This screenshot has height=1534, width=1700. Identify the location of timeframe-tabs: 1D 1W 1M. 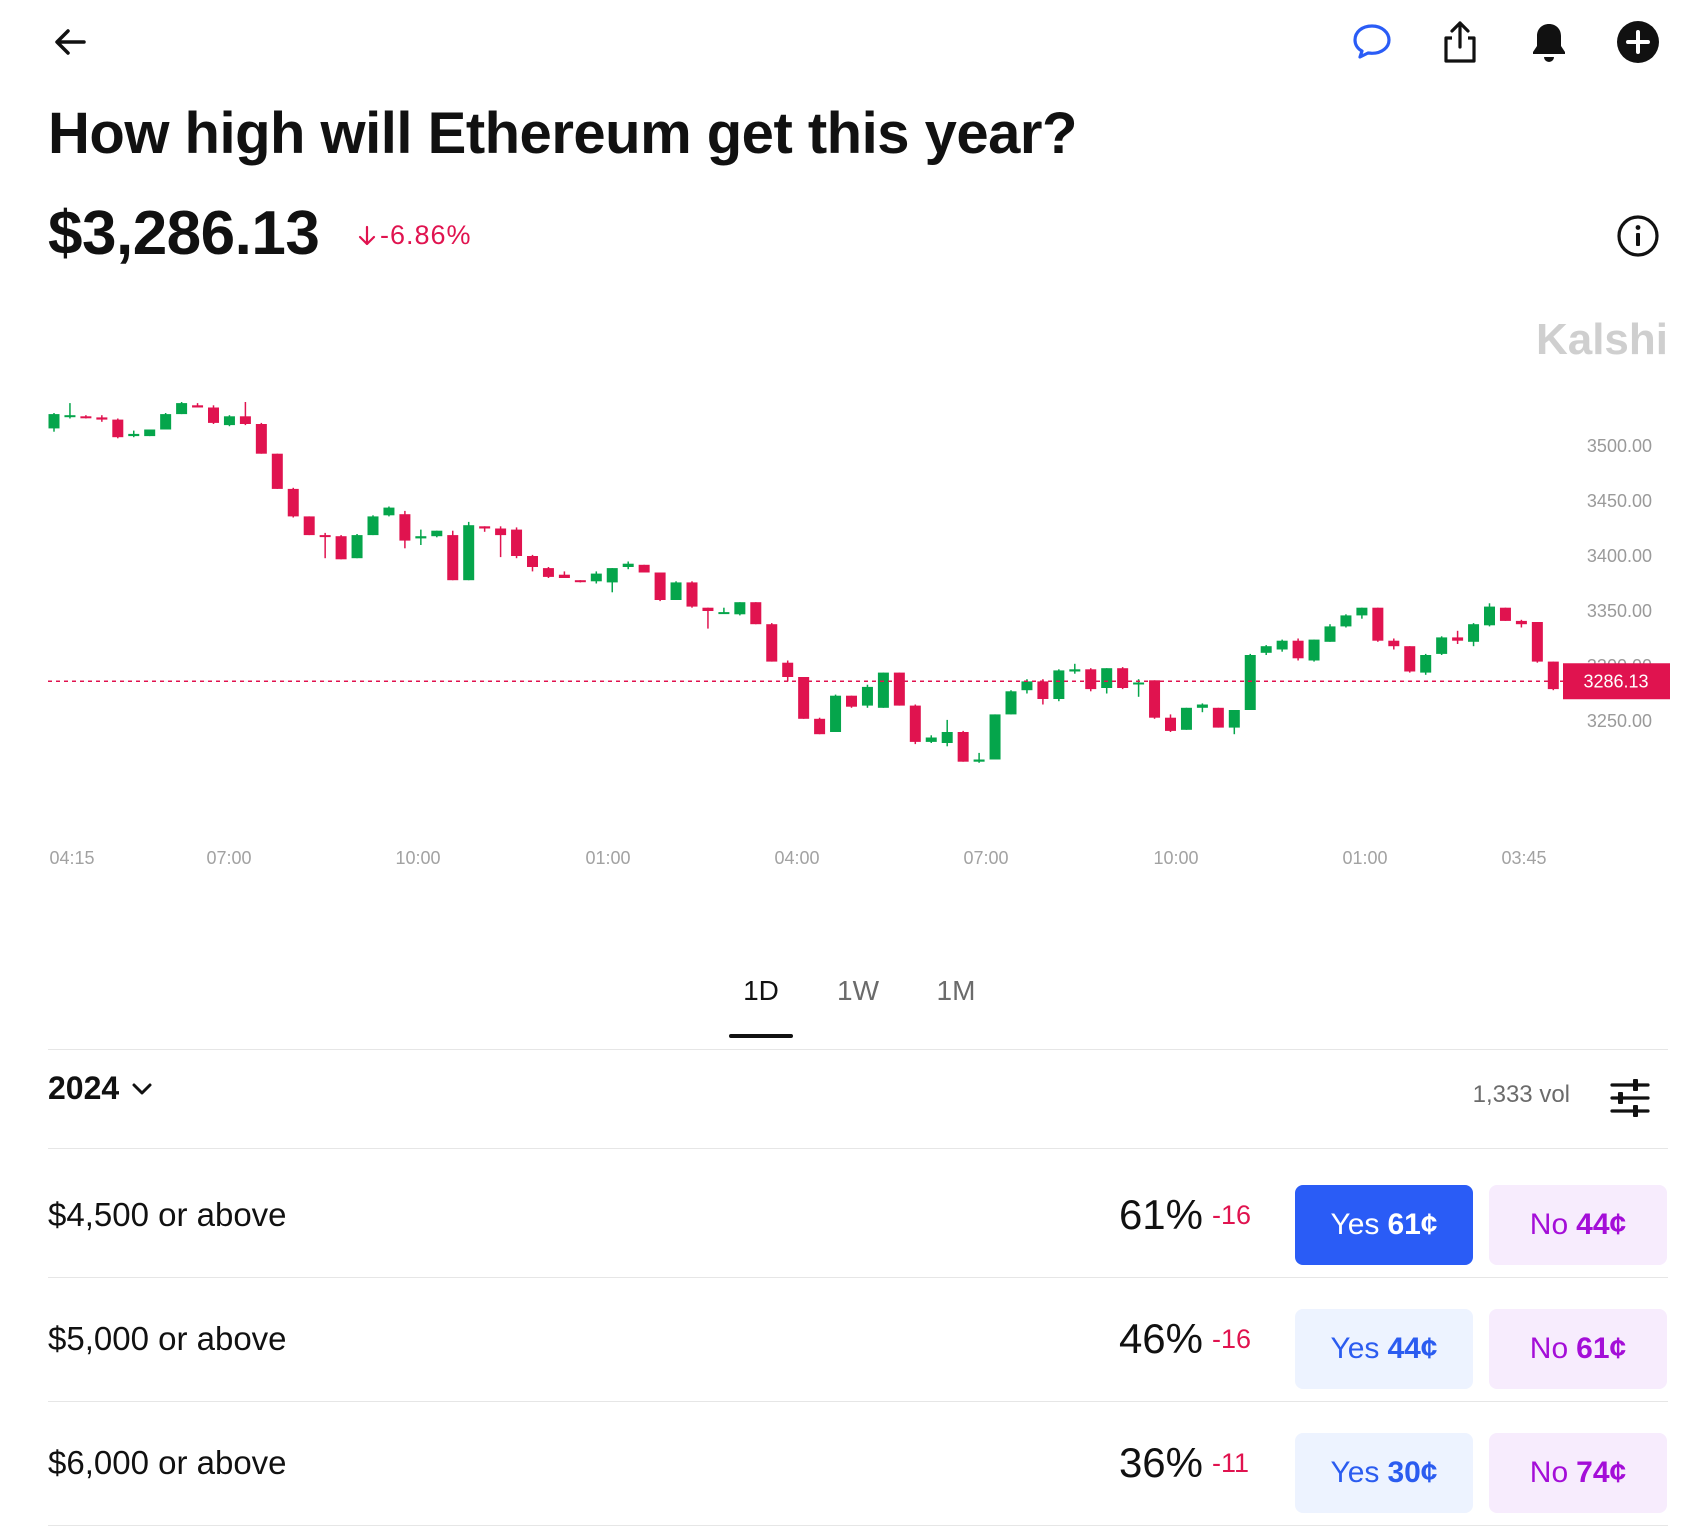
(850, 992).